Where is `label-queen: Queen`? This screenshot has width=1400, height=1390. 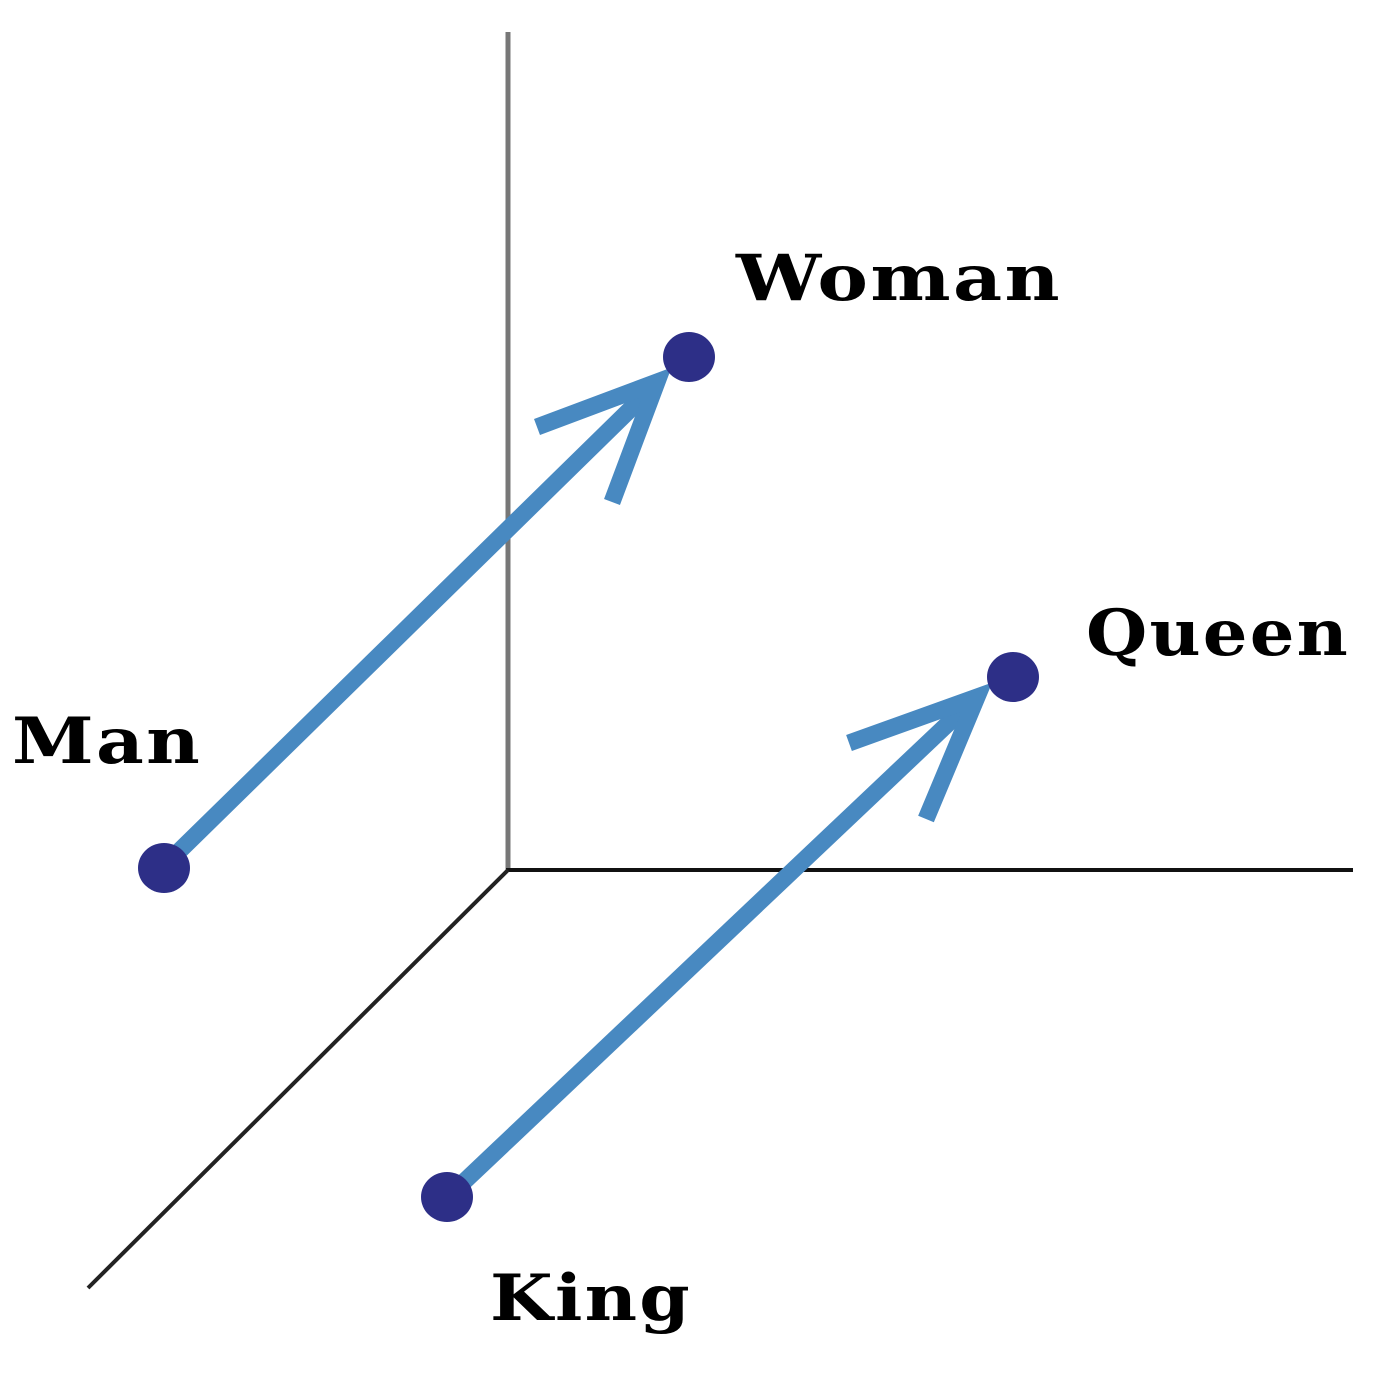 label-queen: Queen is located at coordinates (1218, 633).